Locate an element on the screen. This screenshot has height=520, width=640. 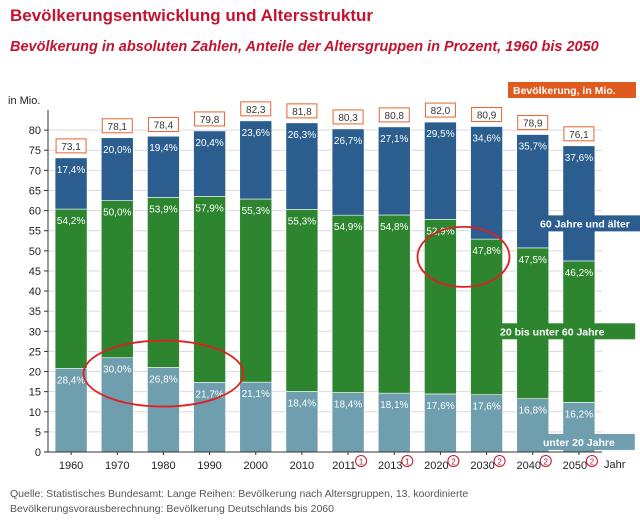
segment-label-60-plus: 35,7% is located at coordinates (533, 147).